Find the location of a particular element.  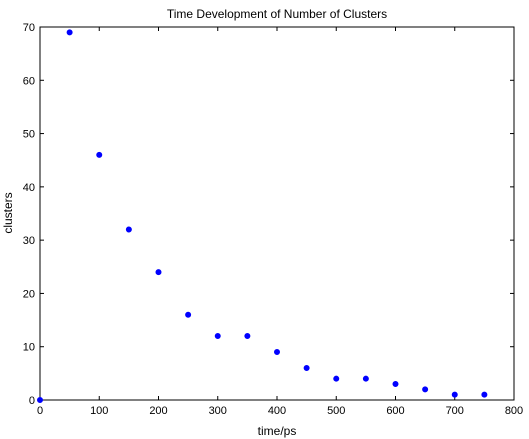

y-tick-label: 0 is located at coordinates (32, 401).